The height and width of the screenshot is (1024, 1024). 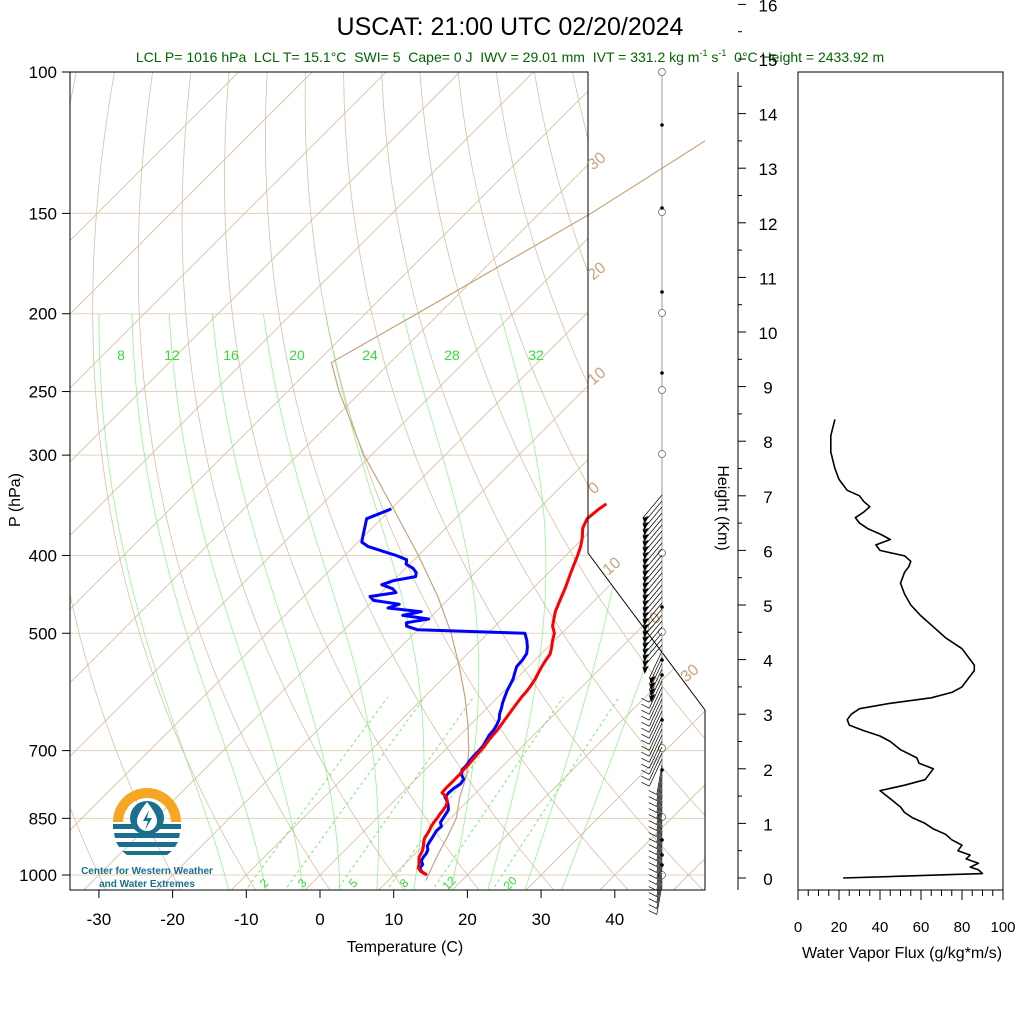 What do you see at coordinates (319, 919) in the screenshot?
I see `temperature-tick-label: 0` at bounding box center [319, 919].